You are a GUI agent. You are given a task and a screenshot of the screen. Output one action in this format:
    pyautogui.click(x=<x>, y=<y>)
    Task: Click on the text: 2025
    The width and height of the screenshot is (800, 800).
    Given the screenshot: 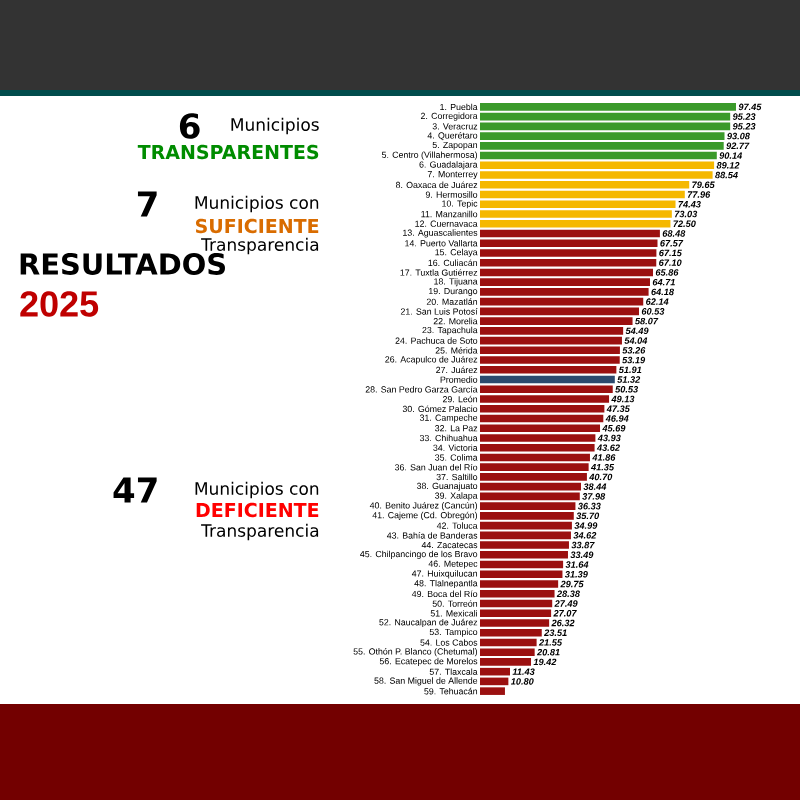 What is the action you would take?
    pyautogui.click(x=59, y=304)
    